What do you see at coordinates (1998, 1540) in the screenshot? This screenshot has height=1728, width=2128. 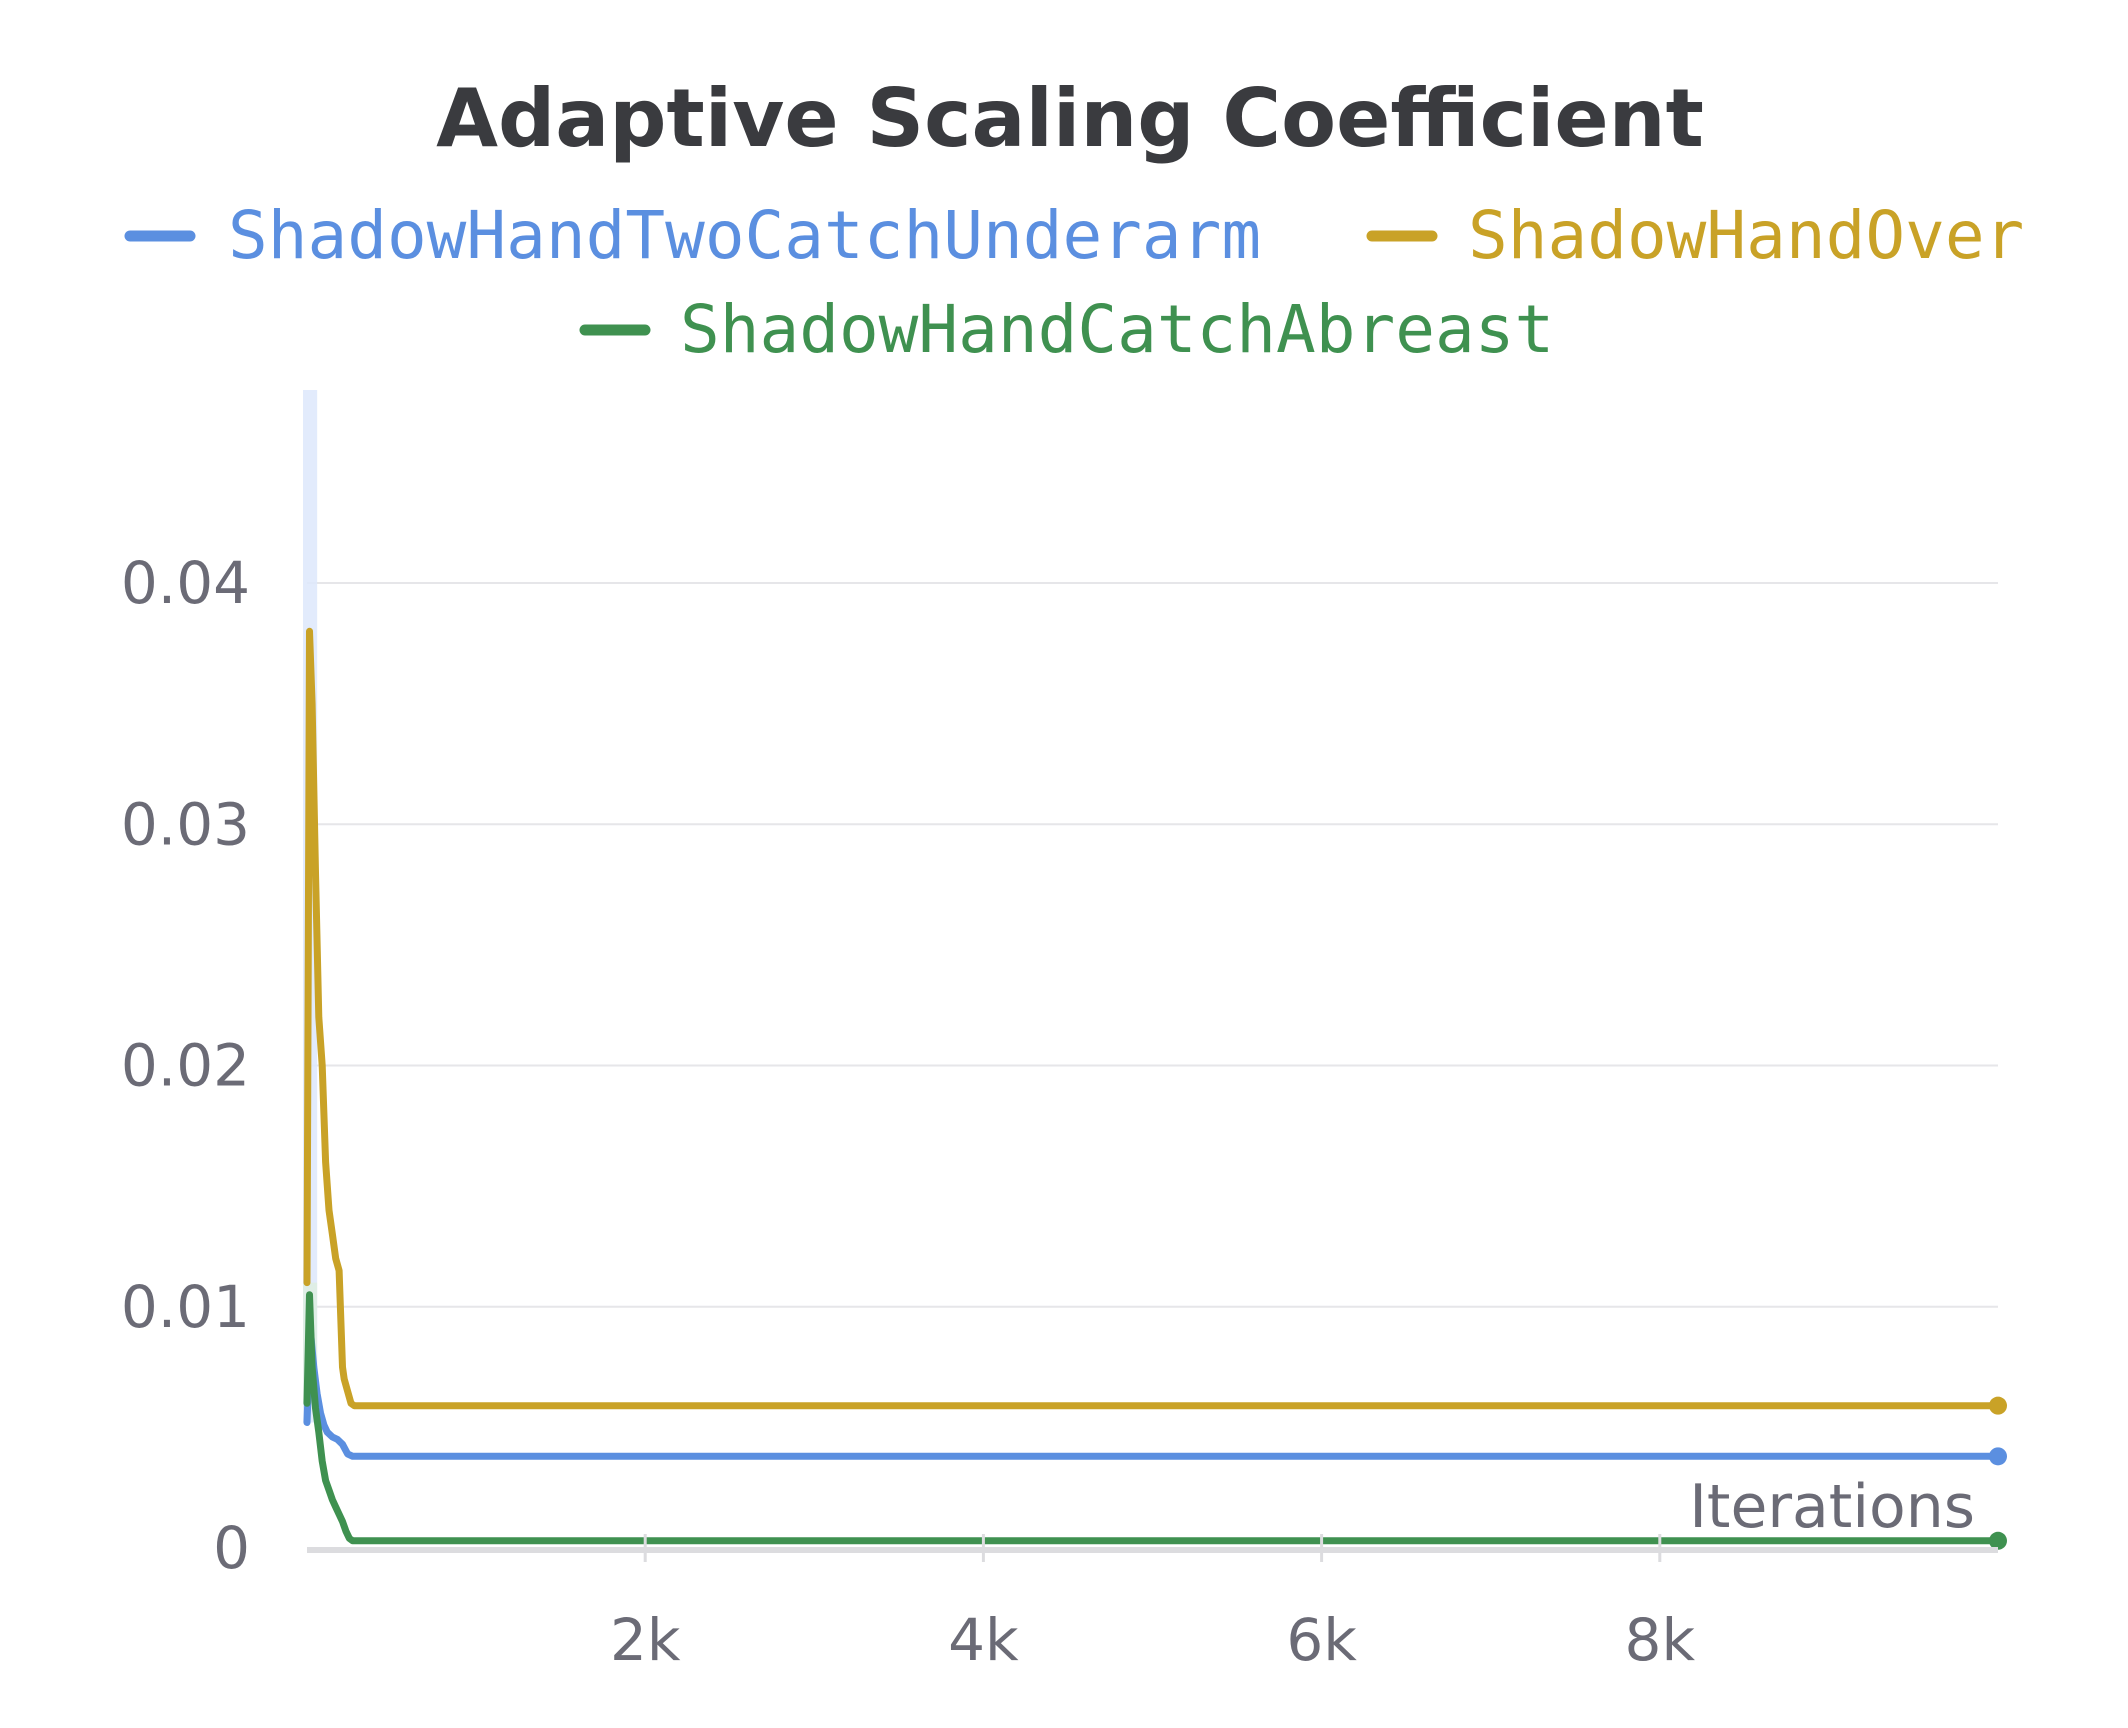 I see `series-endpoint-ShadowHandCatchAbreast` at bounding box center [1998, 1540].